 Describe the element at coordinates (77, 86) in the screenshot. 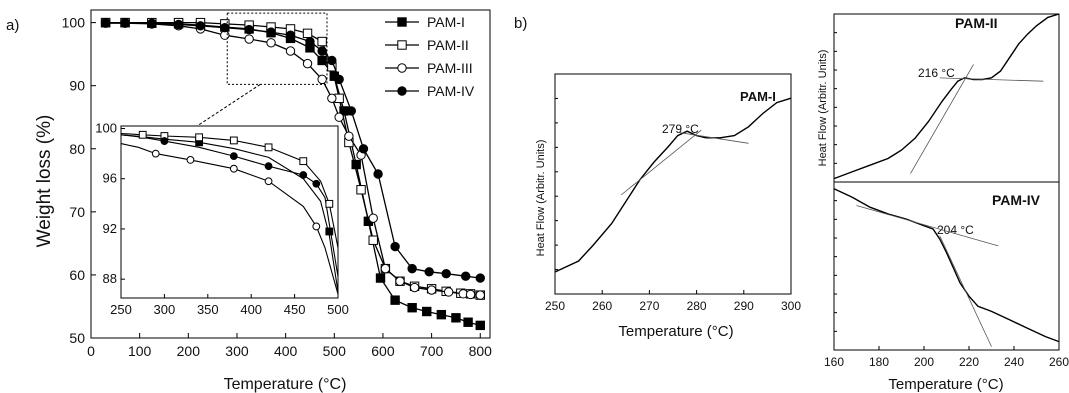

I see `tga-y-tick-label: 90` at that location.